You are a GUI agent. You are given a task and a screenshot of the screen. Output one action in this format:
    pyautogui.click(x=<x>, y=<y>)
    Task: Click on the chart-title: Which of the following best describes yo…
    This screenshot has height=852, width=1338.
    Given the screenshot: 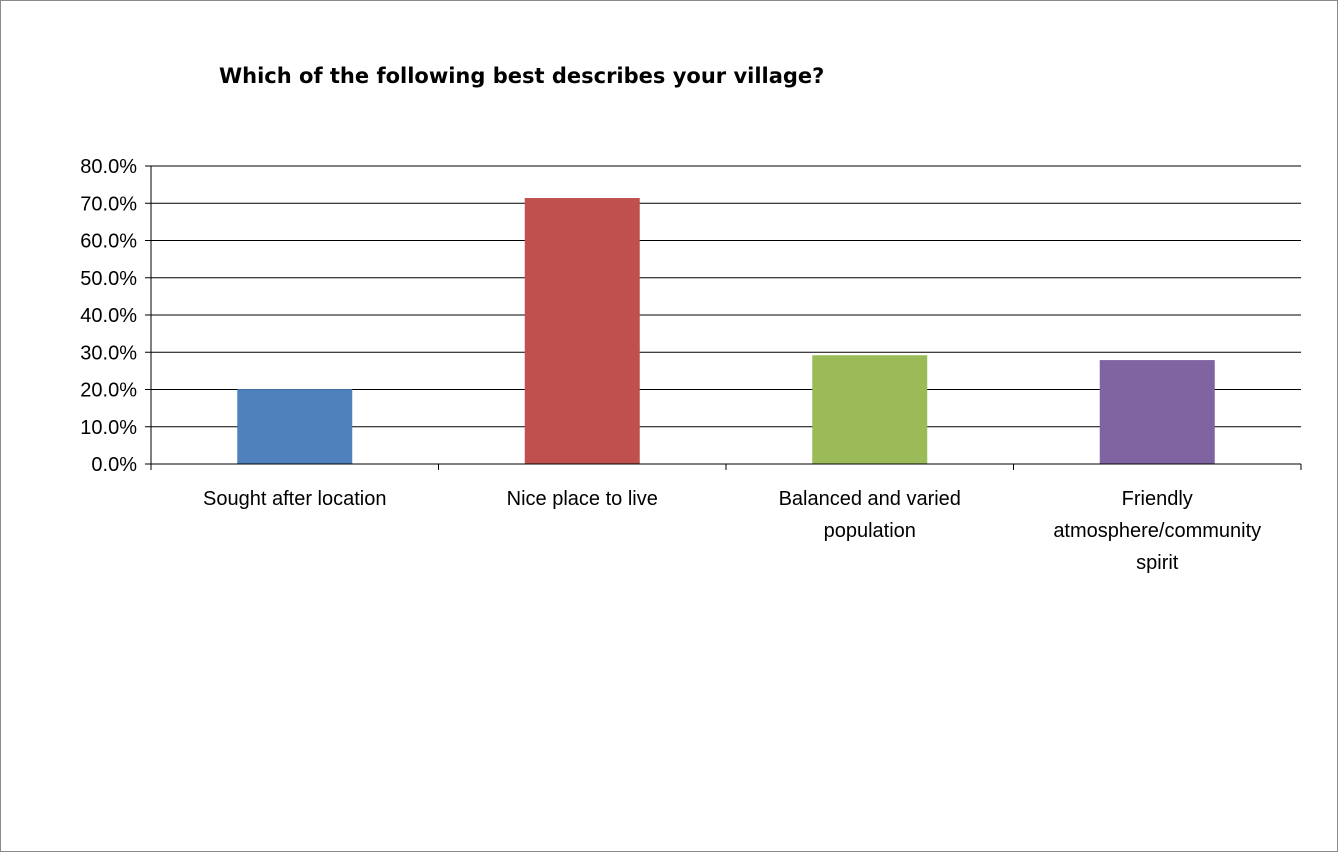 What is the action you would take?
    pyautogui.click(x=521, y=76)
    